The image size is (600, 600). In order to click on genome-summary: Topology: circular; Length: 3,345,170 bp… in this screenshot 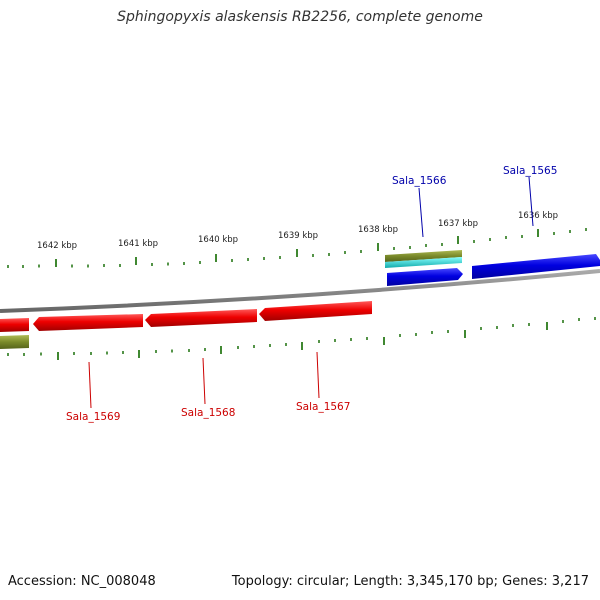, I will do `click(410, 581)`.